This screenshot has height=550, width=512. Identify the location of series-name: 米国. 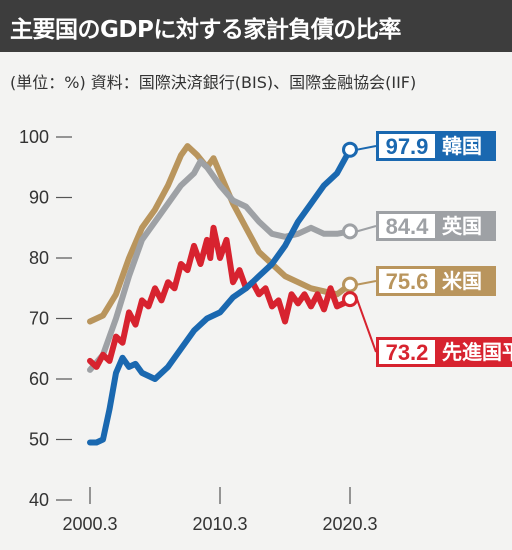
(462, 281).